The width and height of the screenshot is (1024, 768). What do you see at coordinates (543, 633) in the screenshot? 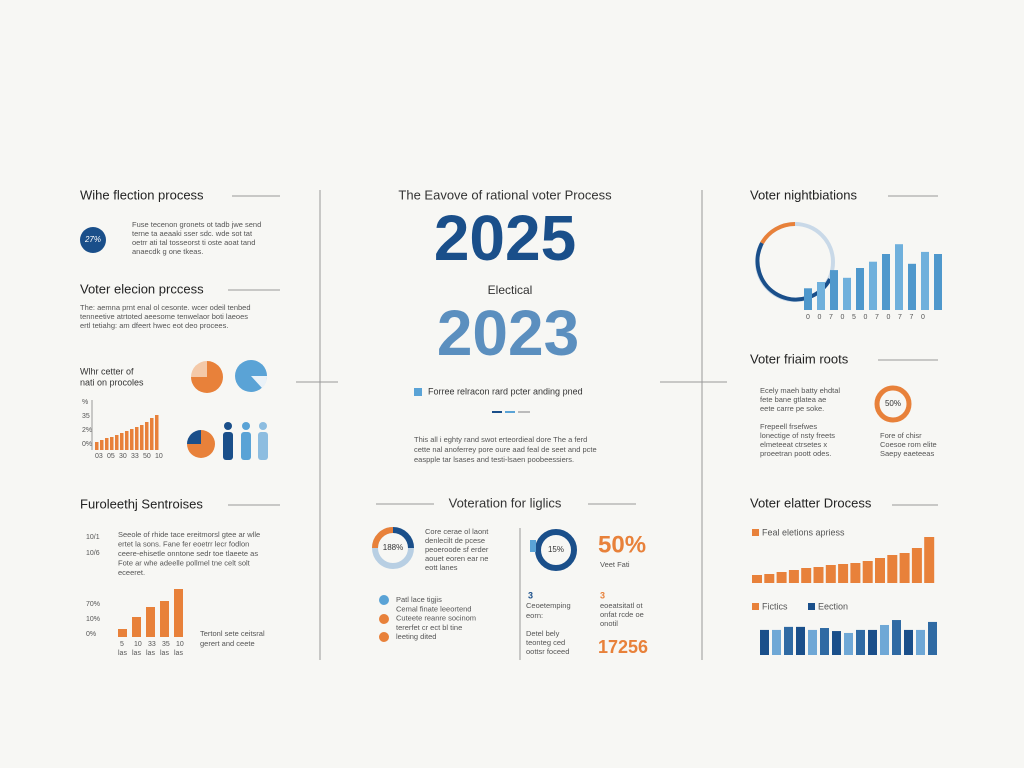
I see `text-line: Detel bely` at bounding box center [543, 633].